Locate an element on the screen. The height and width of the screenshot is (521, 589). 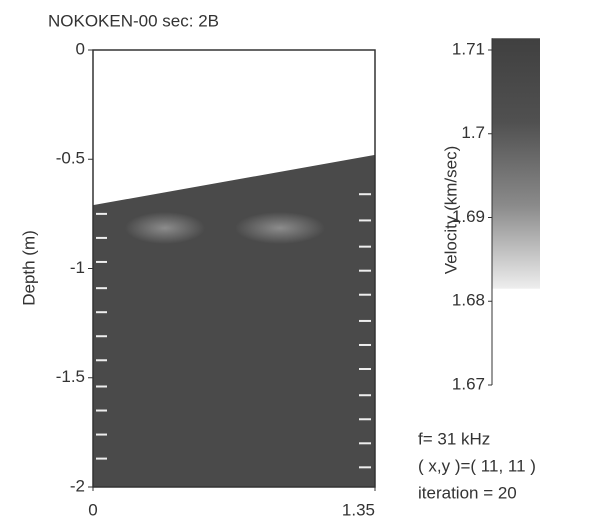
y-tick-label: -0.5 is located at coordinates (70, 158).